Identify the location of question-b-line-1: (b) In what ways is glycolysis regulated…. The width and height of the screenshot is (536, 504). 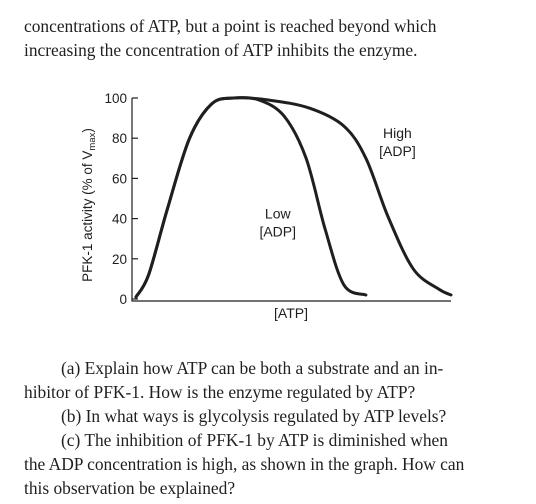
(254, 416).